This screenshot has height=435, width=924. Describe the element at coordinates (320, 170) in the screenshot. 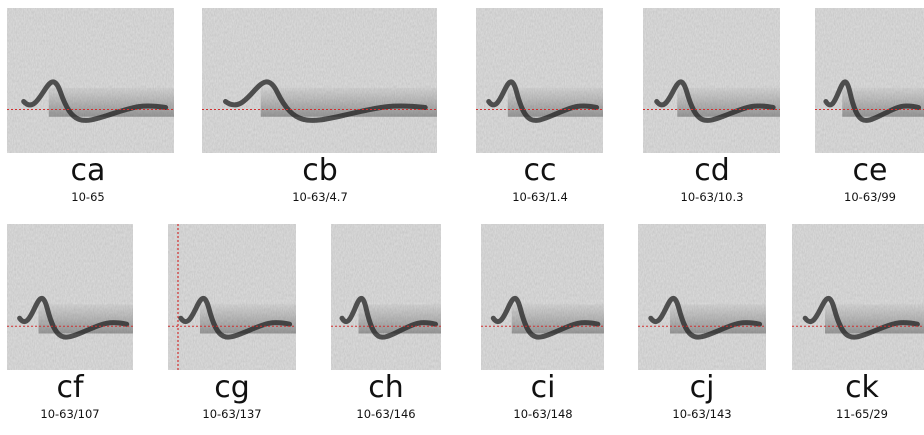

I see `panel-label: cb` at that location.